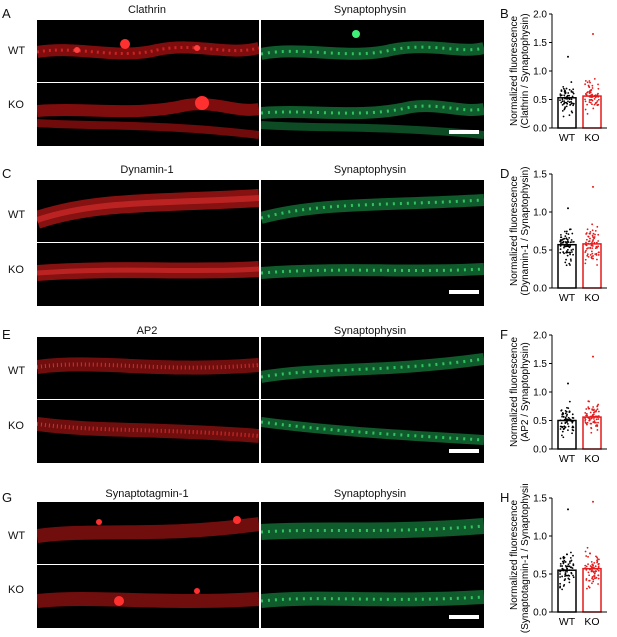 The image size is (617, 637). I want to click on y-tick-label: 0.5, so click(540, 575).